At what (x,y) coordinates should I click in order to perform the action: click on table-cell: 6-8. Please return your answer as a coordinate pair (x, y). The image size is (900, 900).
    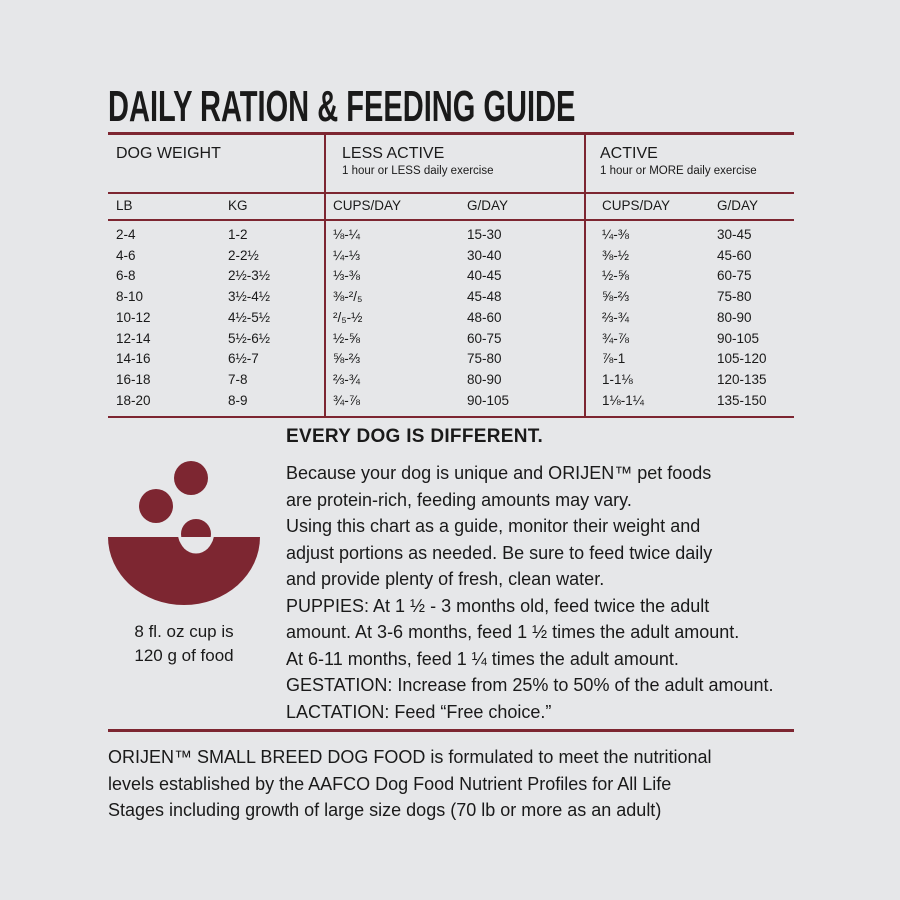
    Looking at the image, I should click on (126, 276).